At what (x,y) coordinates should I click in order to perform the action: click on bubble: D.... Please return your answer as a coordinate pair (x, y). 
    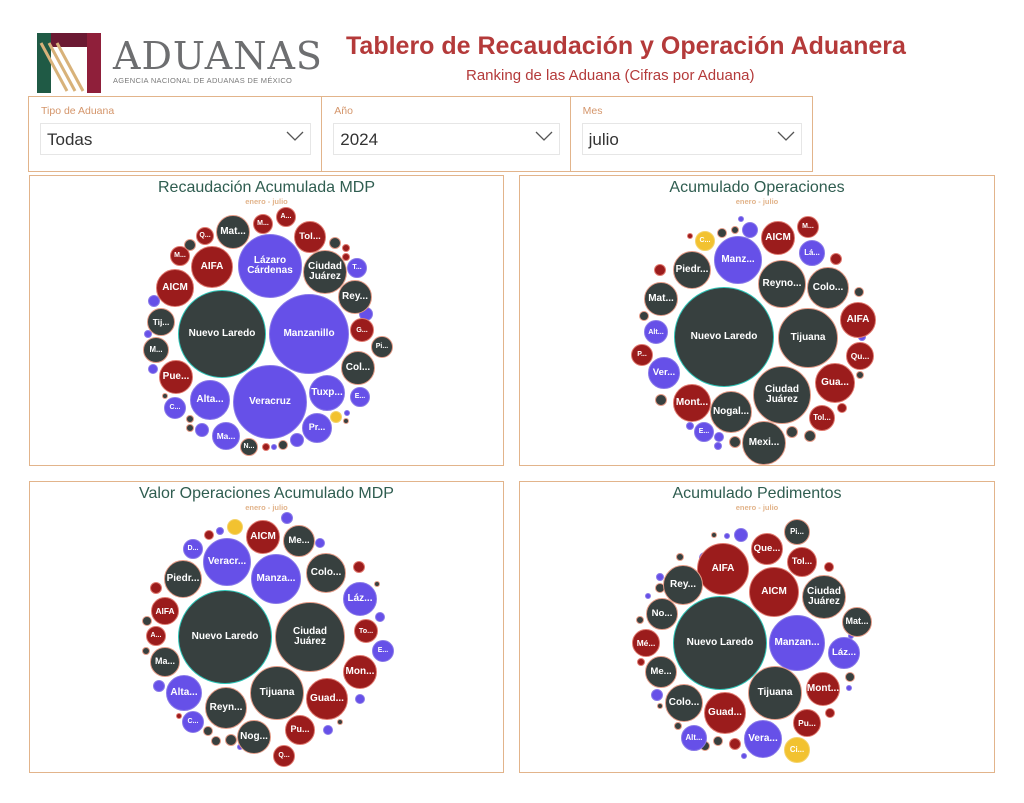
    Looking at the image, I should click on (193, 549).